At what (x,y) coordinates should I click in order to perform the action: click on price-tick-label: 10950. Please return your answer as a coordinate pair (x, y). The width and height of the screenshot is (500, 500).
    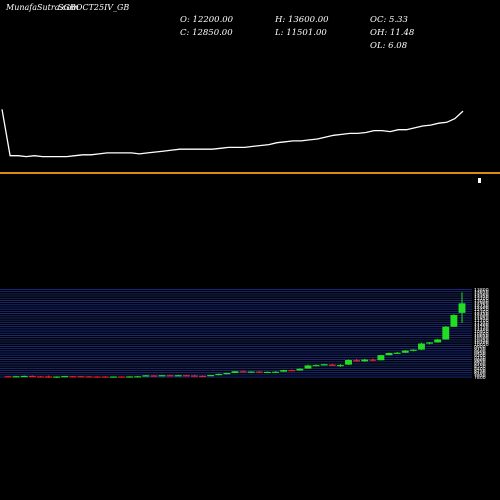
    Looking at the image, I should click on (481, 332).